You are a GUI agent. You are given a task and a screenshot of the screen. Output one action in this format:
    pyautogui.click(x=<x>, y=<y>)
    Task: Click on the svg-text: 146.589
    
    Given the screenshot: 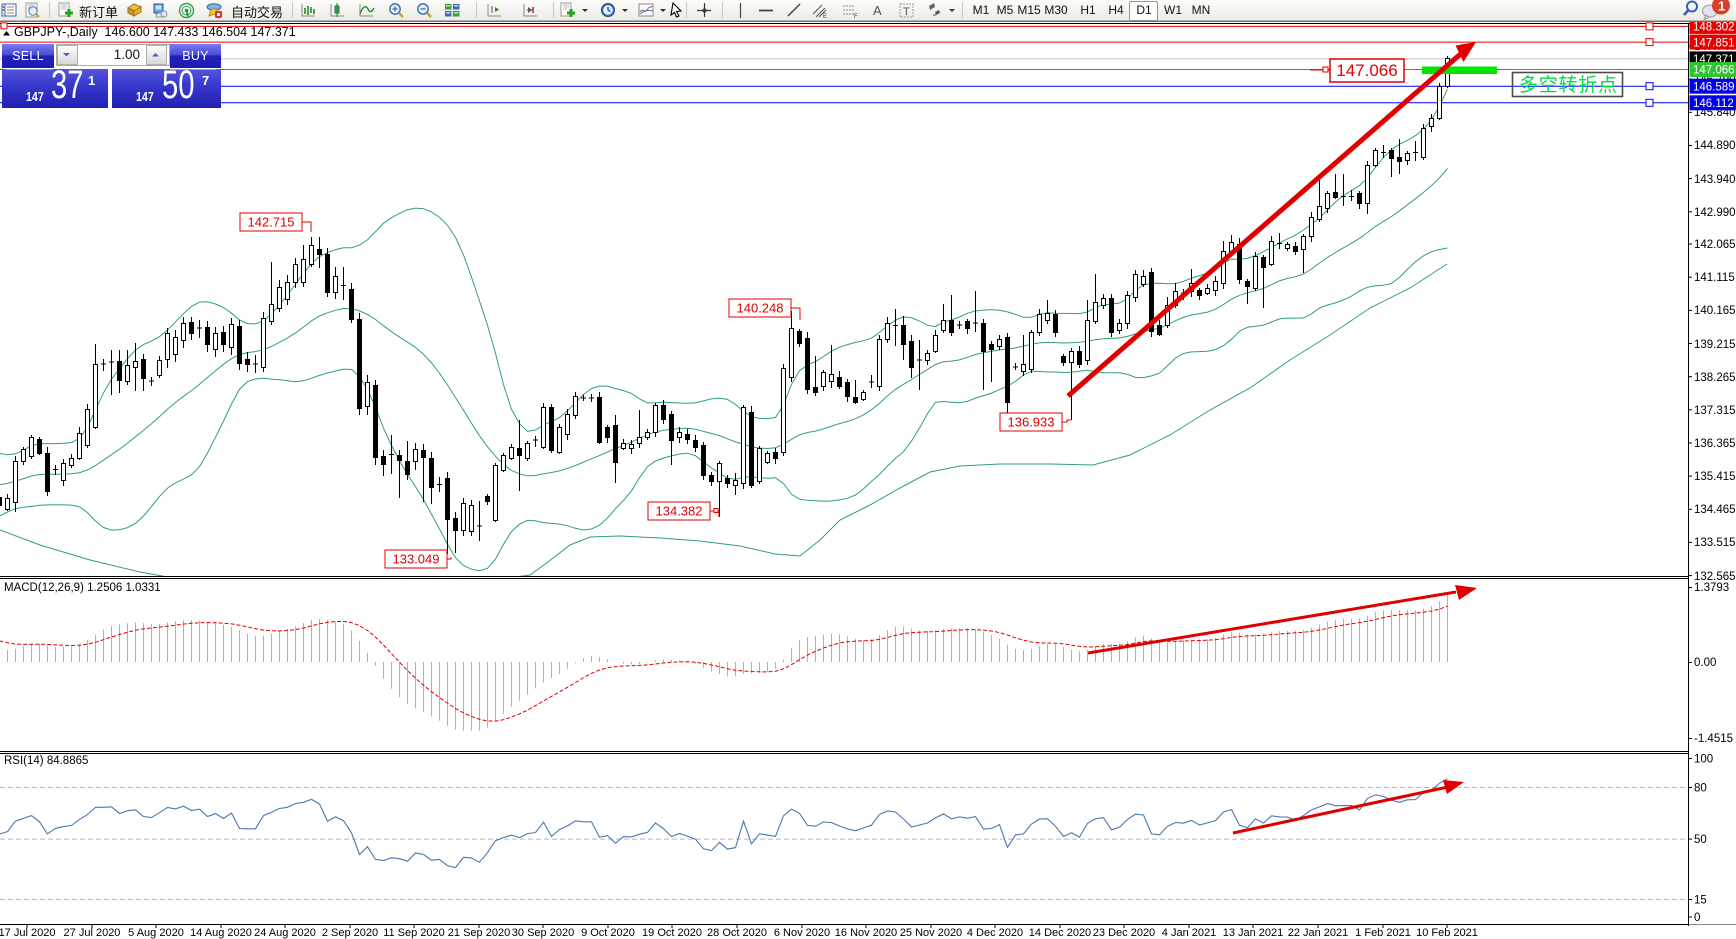 What is the action you would take?
    pyautogui.click(x=1714, y=87)
    